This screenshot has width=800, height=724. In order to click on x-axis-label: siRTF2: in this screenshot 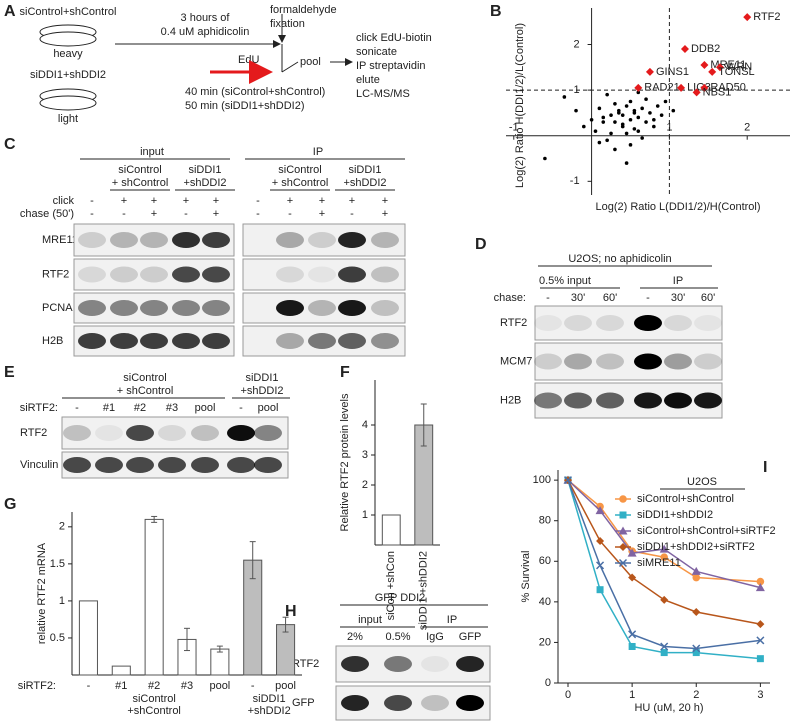, I will do `click(37, 686)`.